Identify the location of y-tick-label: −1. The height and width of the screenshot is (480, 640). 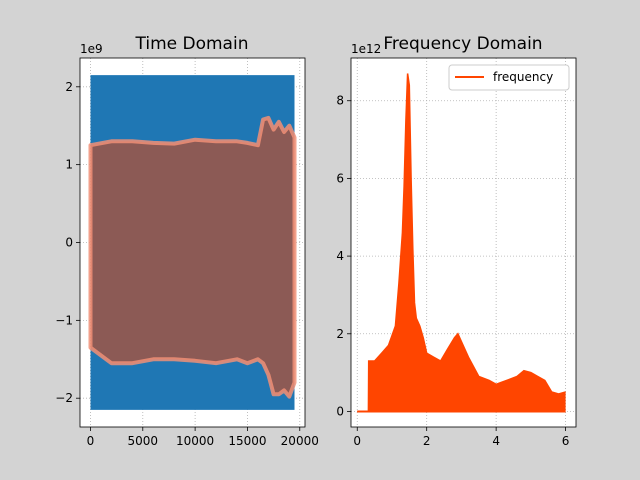
(64, 320).